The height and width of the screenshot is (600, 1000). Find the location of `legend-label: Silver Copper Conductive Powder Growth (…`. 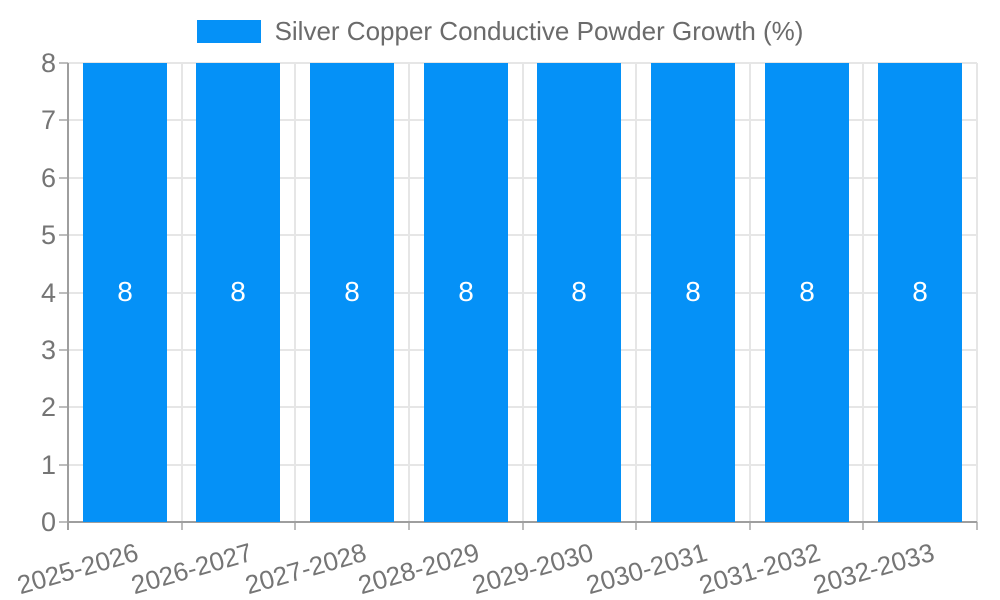

legend-label: Silver Copper Conductive Powder Growth (… is located at coordinates (539, 31).